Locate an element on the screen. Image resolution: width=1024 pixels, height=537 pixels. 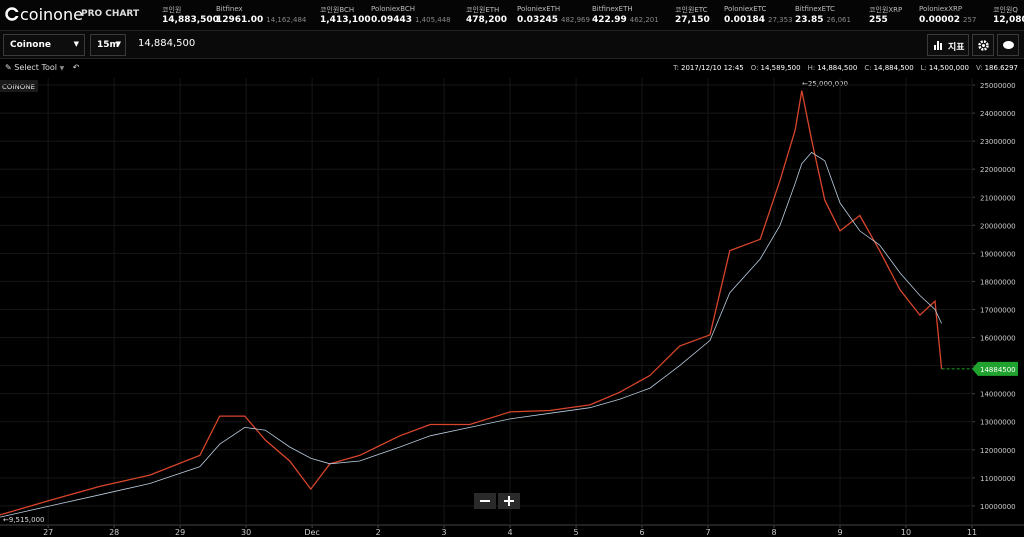
ticker-label: 코인원 is located at coordinates (172, 10).